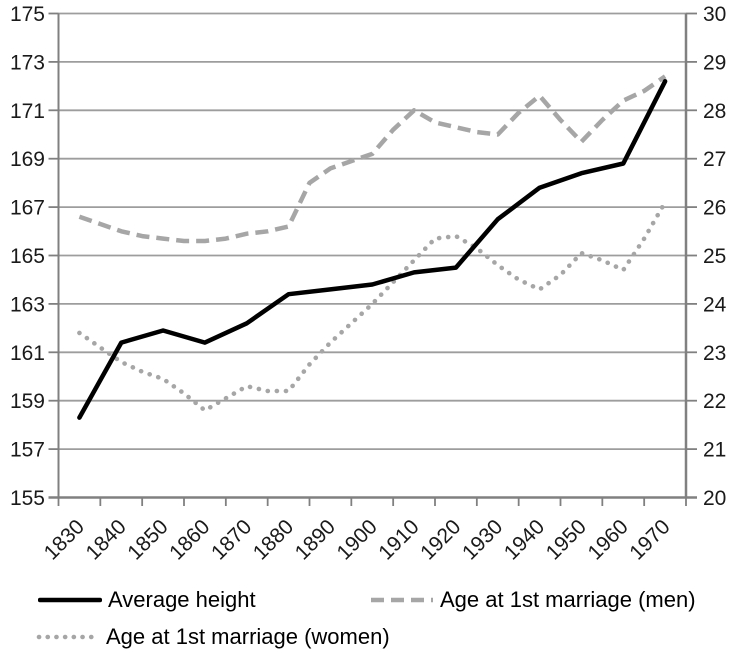 This screenshot has height=654, width=732. Describe the element at coordinates (27, 450) in the screenshot. I see `left-axis-label: 157` at that location.